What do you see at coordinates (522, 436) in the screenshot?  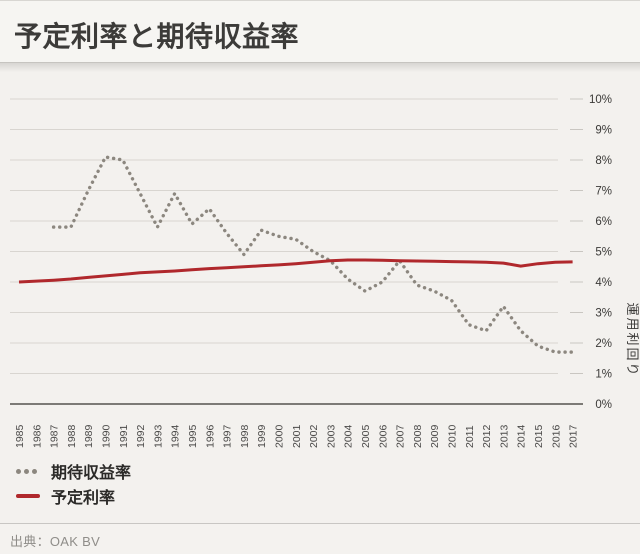 I see `x-tick-label: 2014` at bounding box center [522, 436].